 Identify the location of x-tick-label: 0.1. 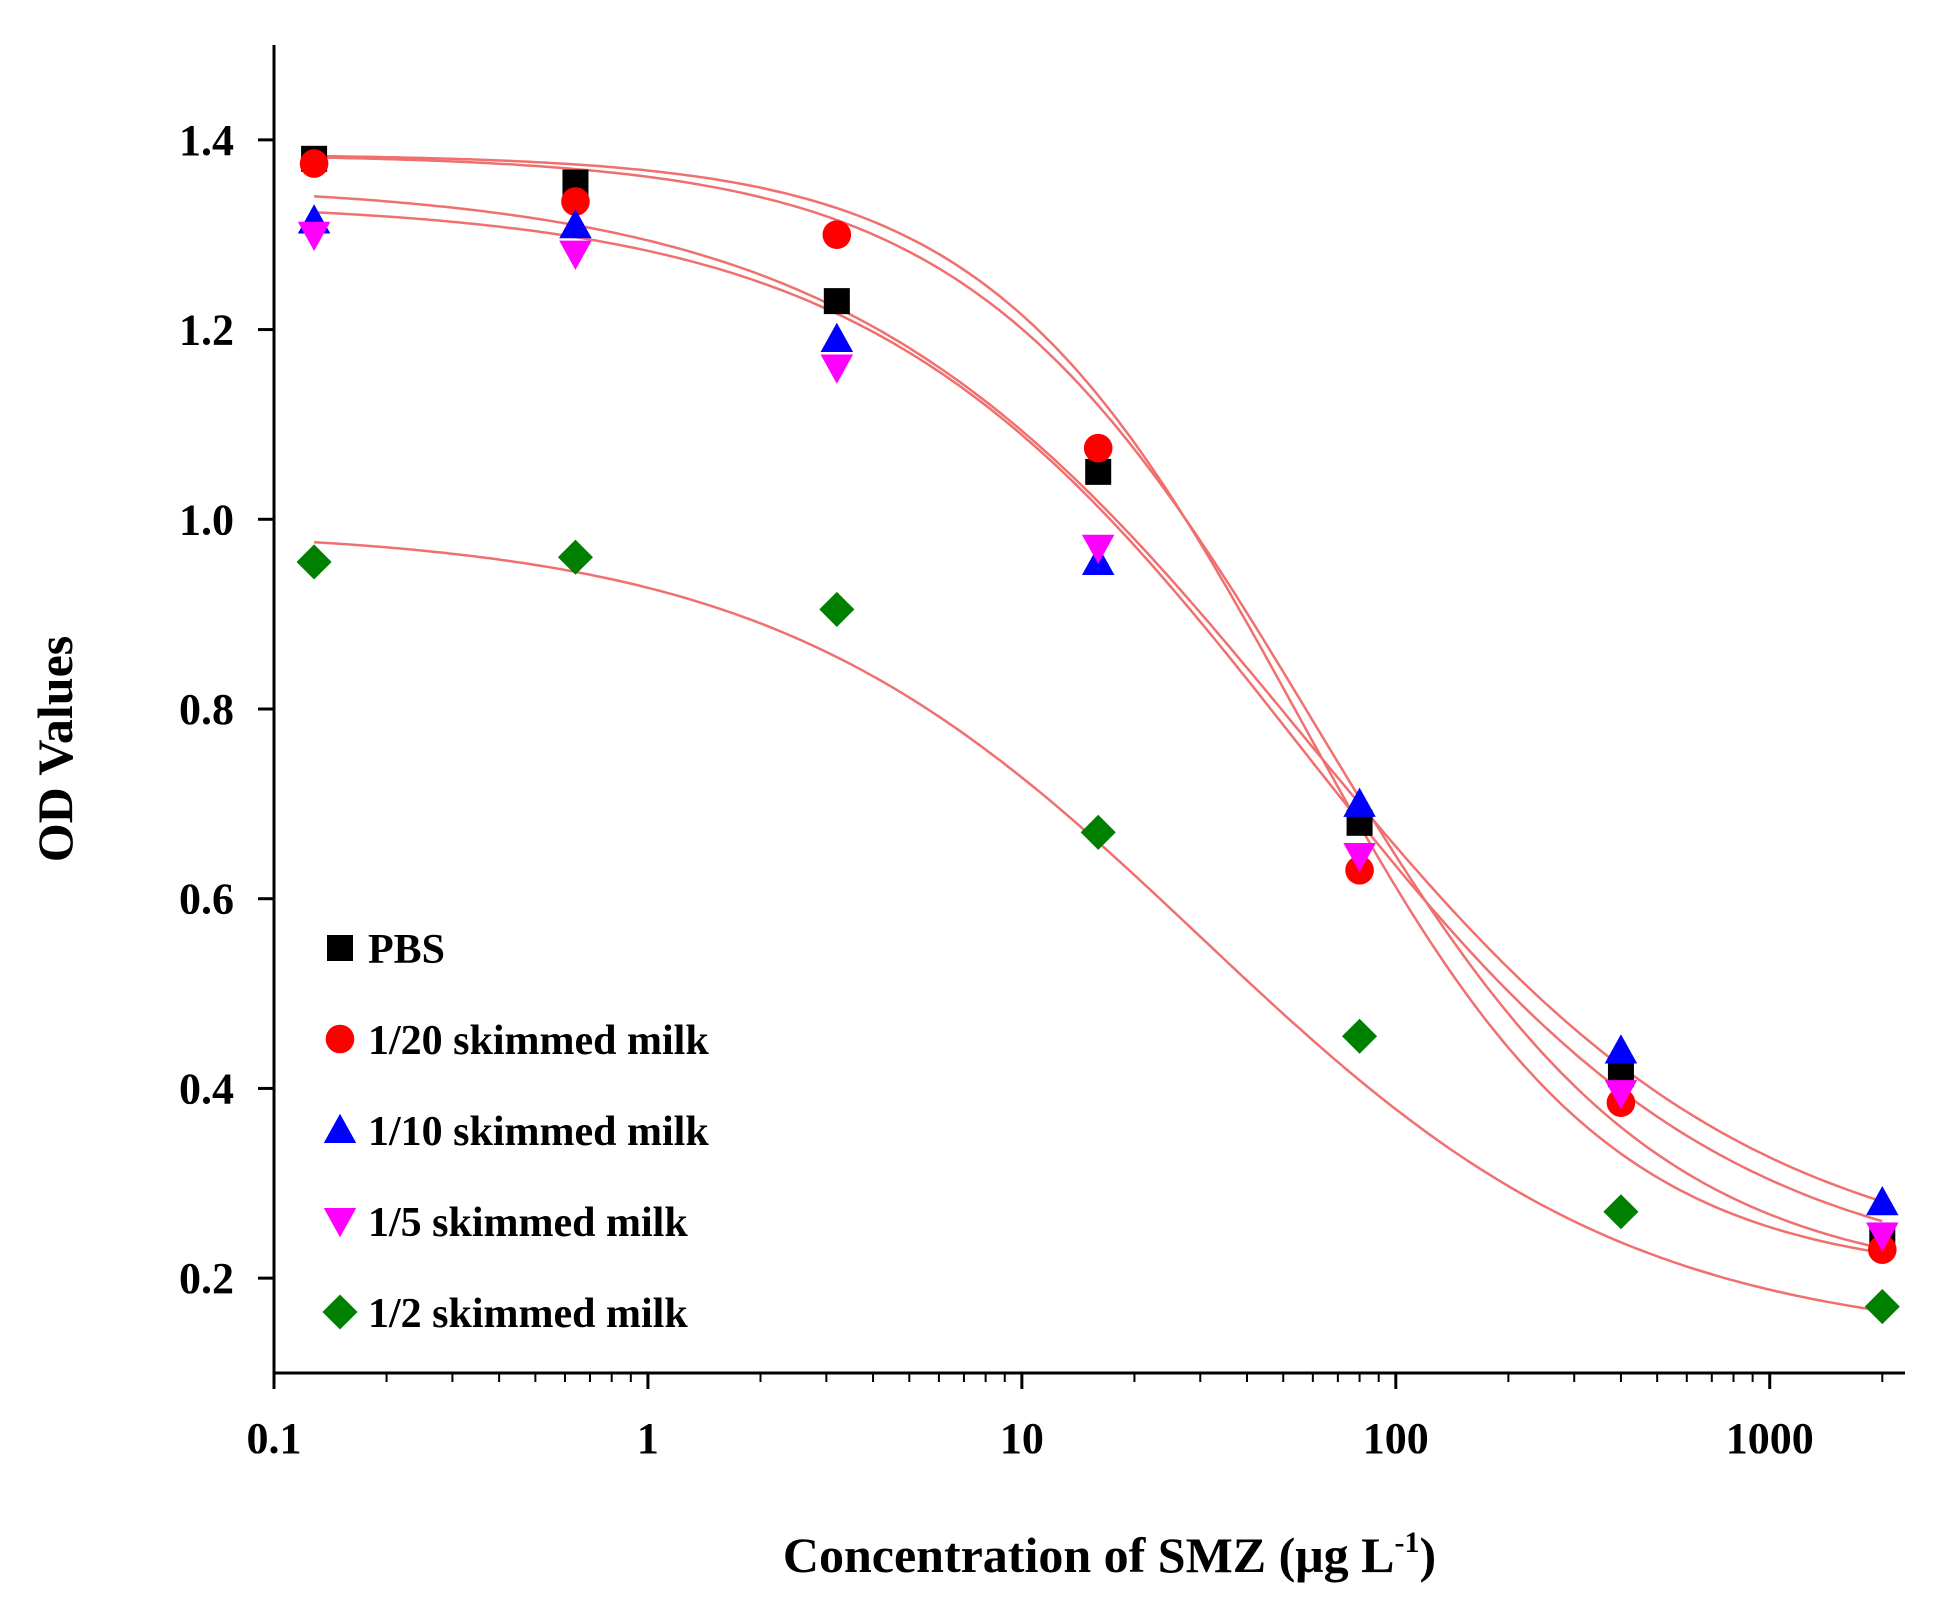
(274, 1438).